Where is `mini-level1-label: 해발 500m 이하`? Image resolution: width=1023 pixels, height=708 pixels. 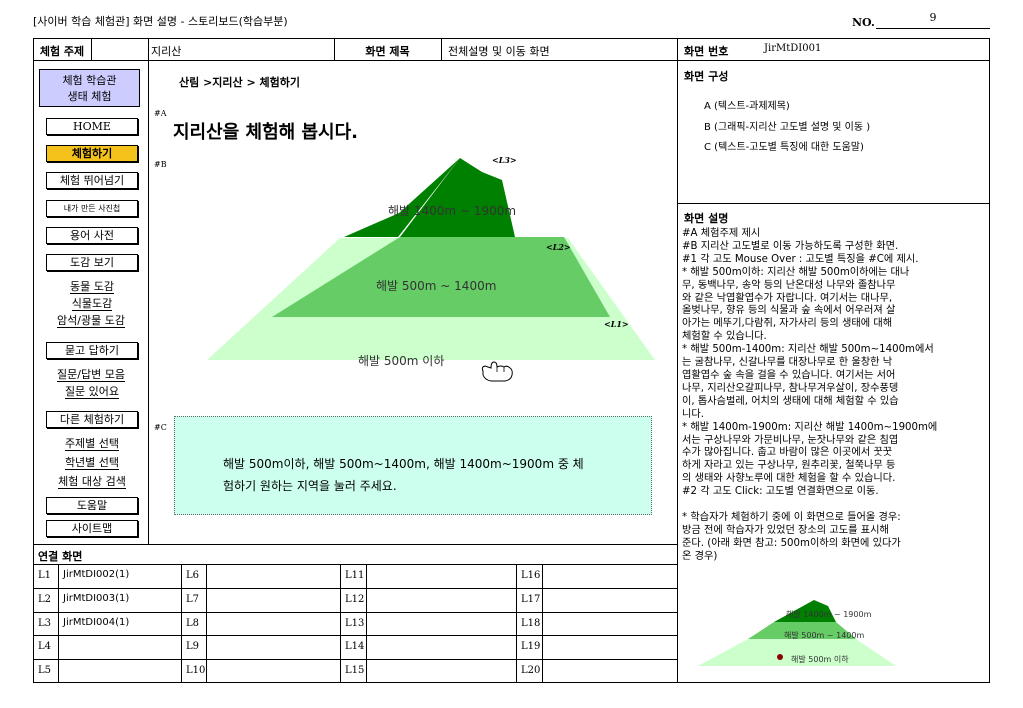
mini-level1-label: 해발 500m 이하 is located at coordinates (820, 659).